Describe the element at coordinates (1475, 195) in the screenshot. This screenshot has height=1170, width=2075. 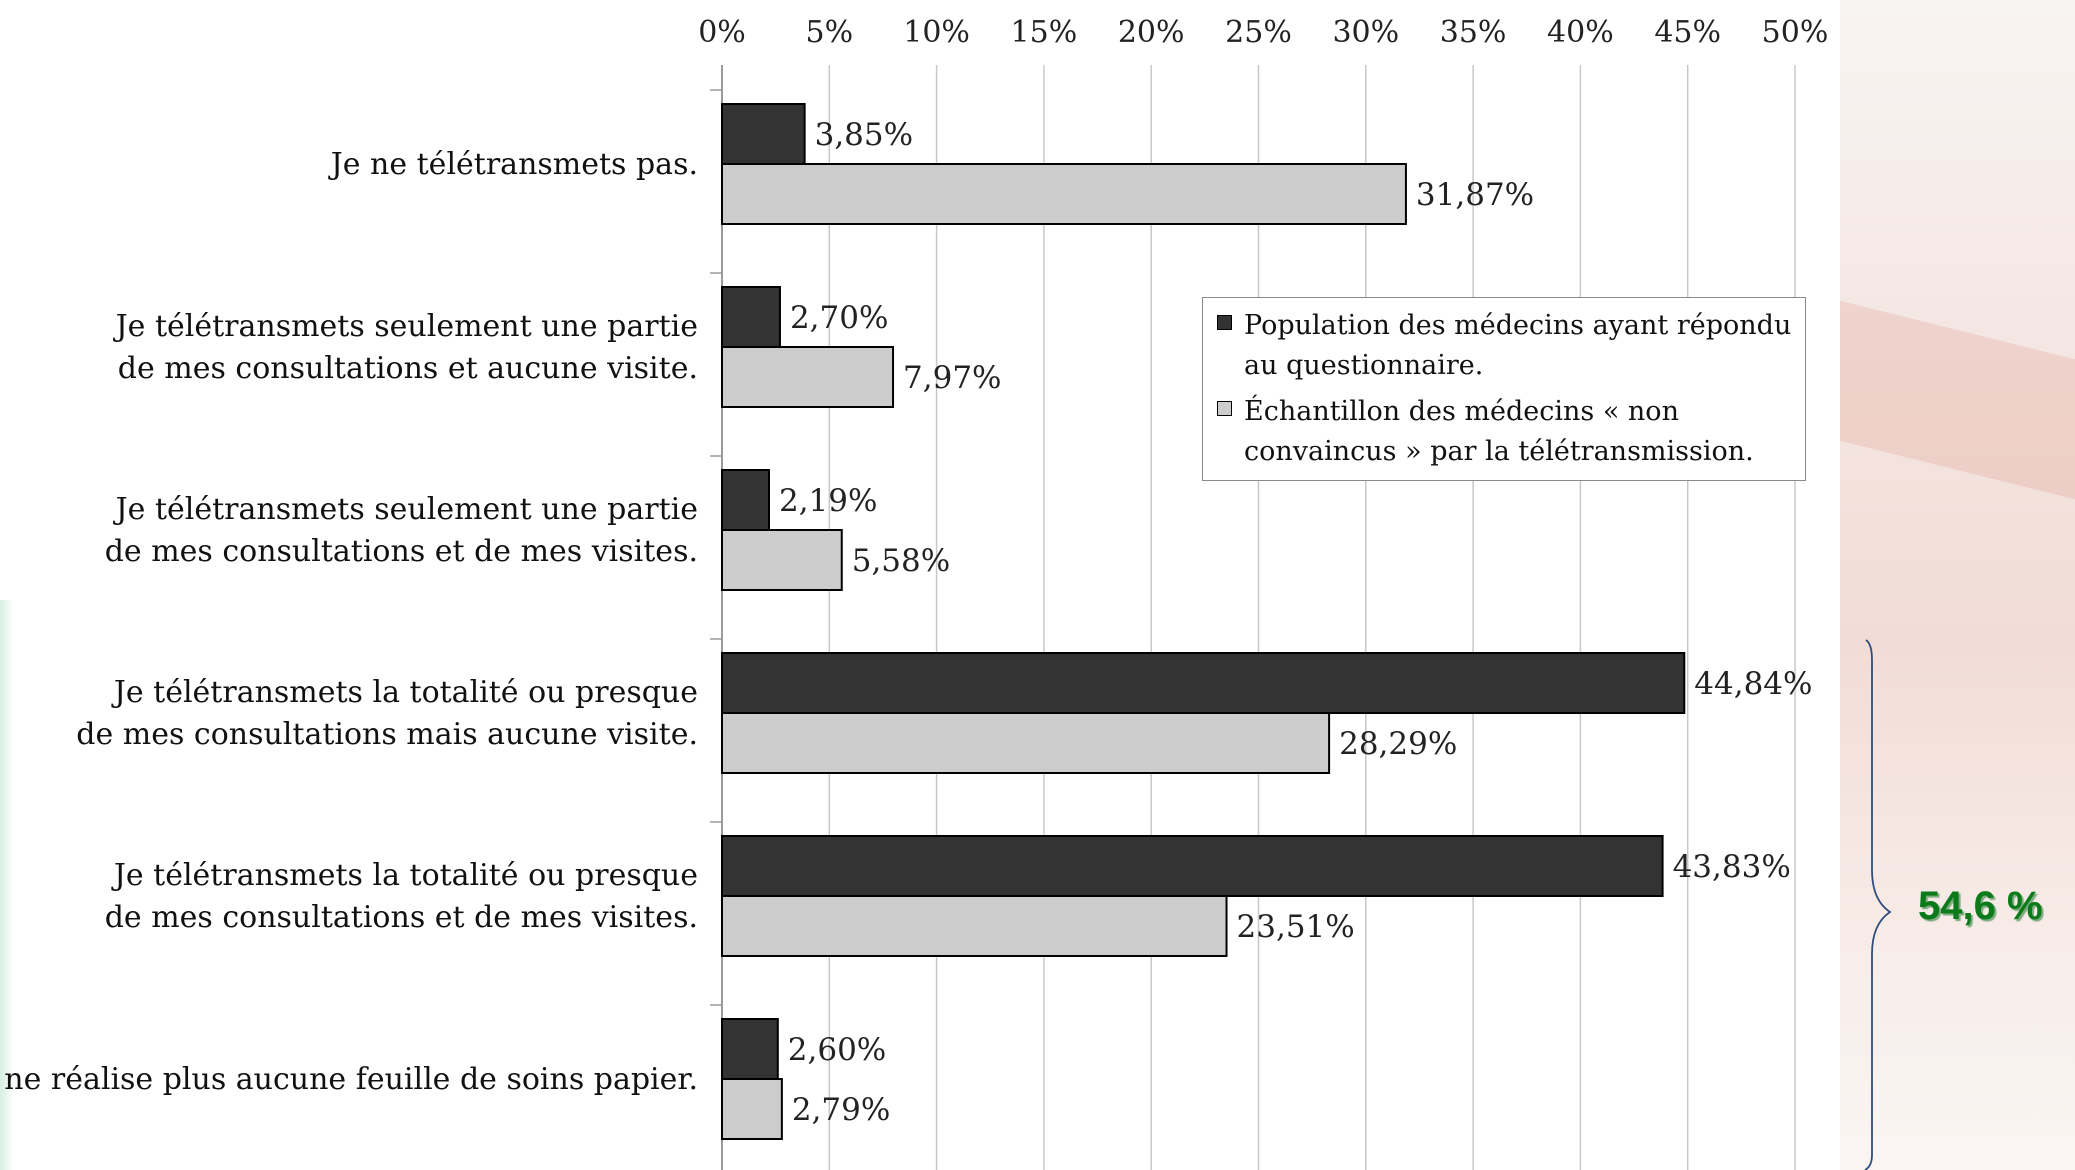
I see `data-label: 31,87%` at that location.